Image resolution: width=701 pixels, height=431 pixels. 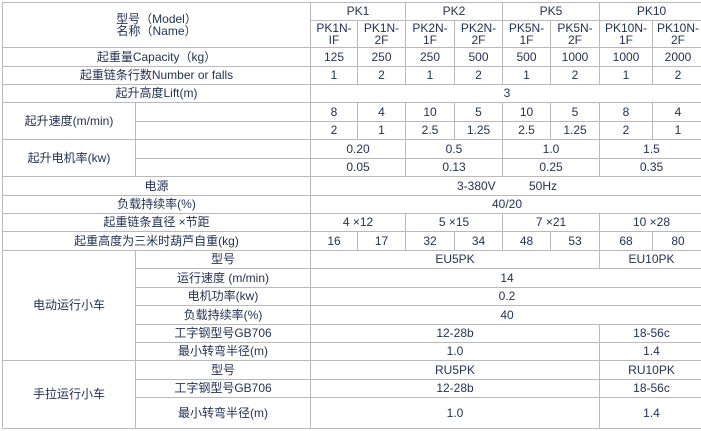 I want to click on chain-size-value-3: 7 ×21, so click(x=551, y=223).